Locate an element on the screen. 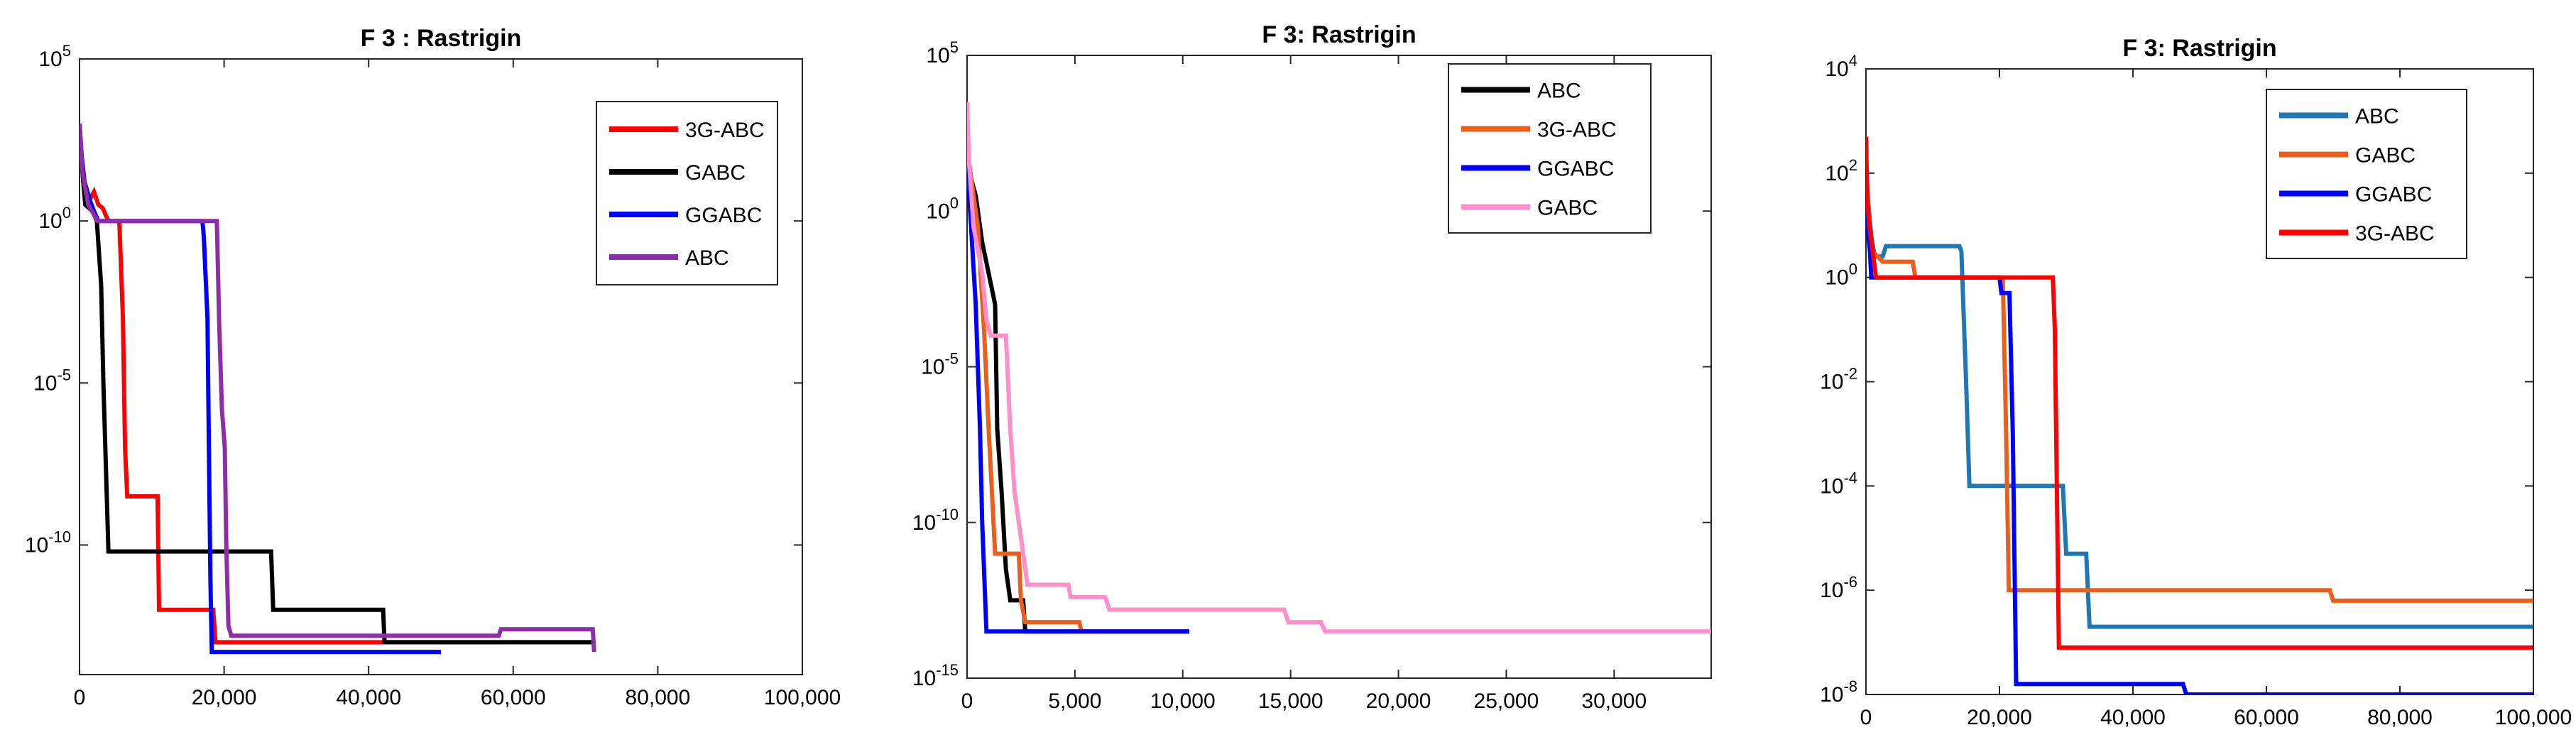 This screenshot has height=752, width=2576. y-tick-exponent: -15 is located at coordinates (947, 670).